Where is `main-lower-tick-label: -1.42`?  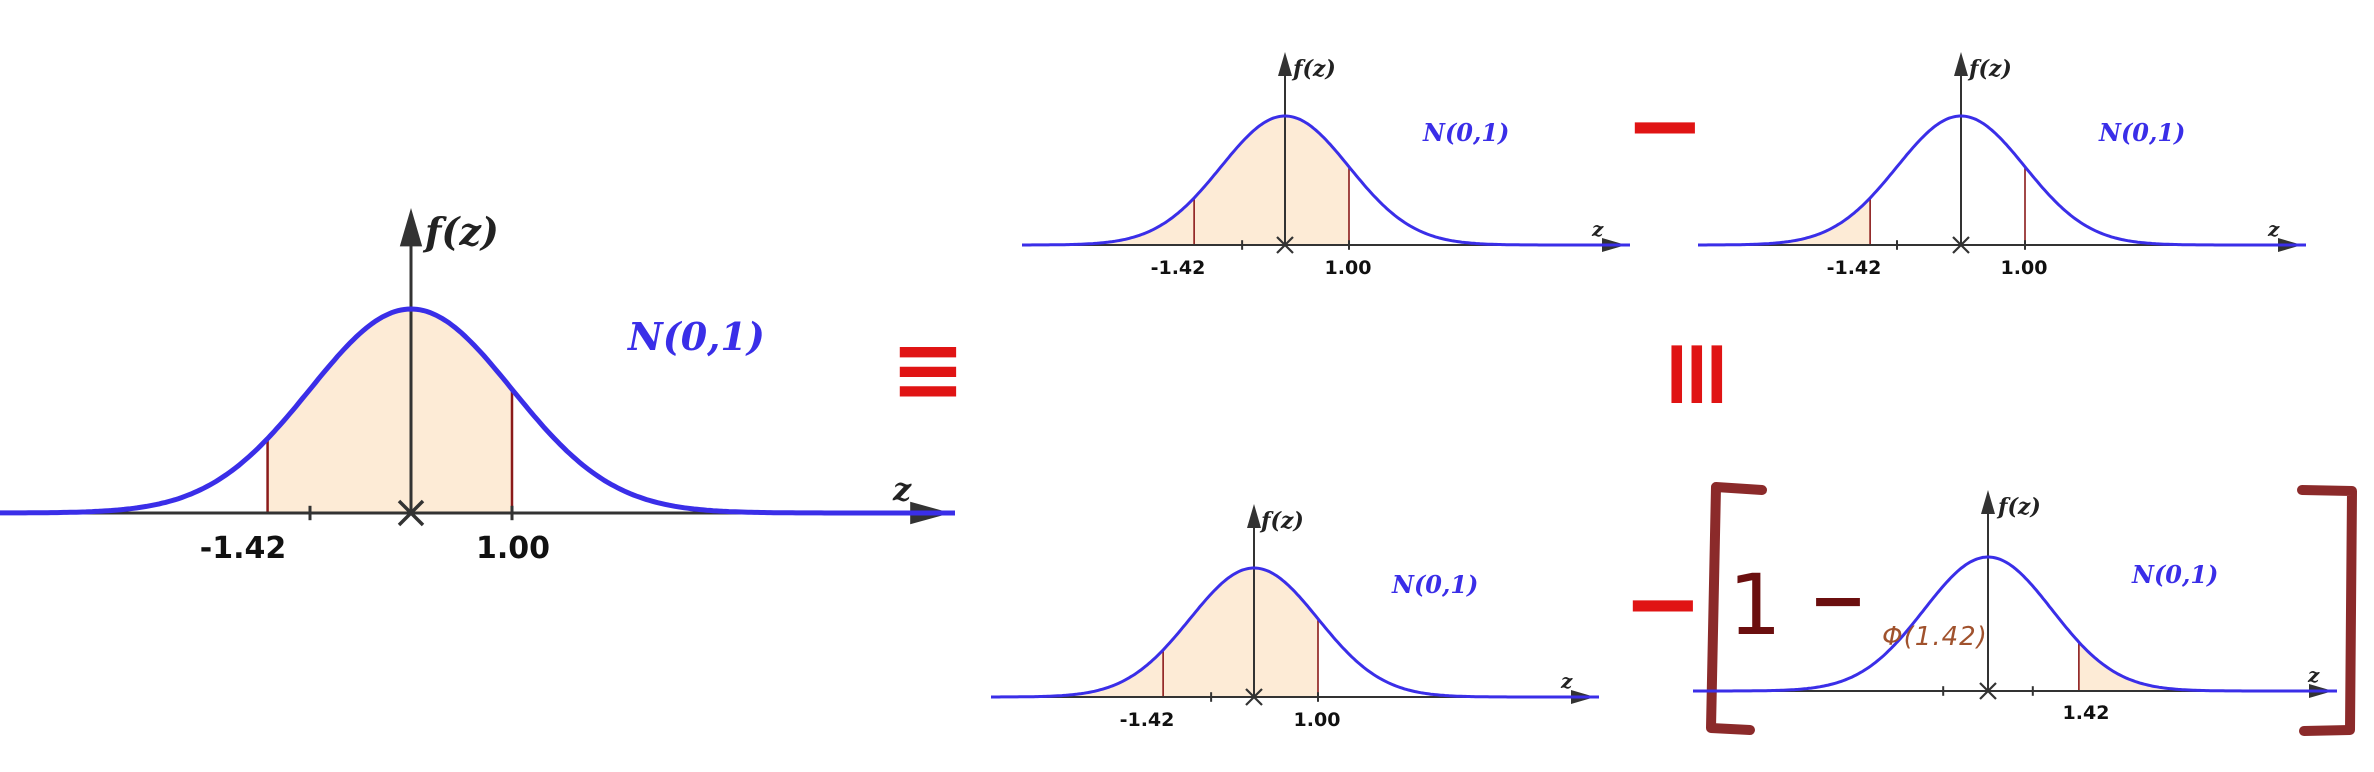
main-lower-tick-label: -1.42 is located at coordinates (243, 548).